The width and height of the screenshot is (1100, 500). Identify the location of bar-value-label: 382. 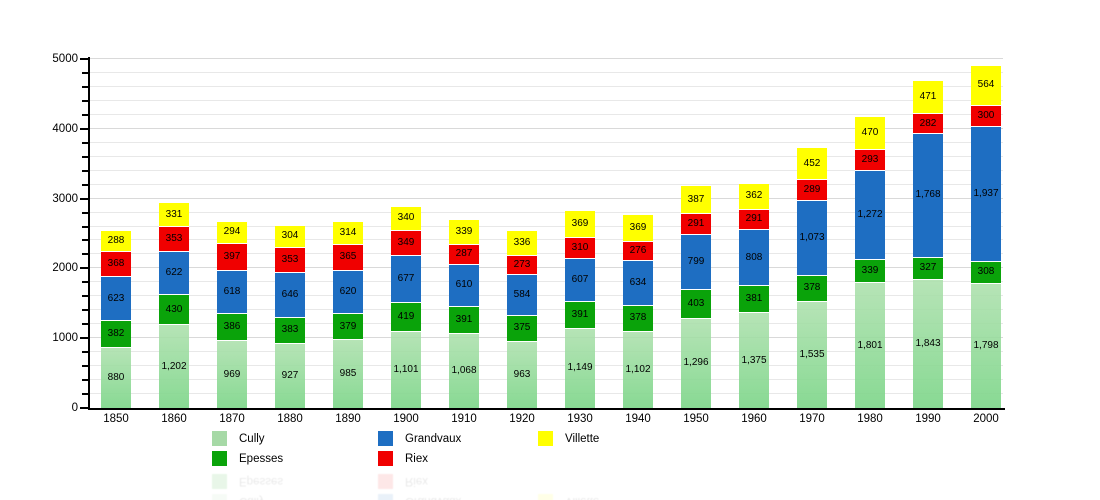
(116, 333).